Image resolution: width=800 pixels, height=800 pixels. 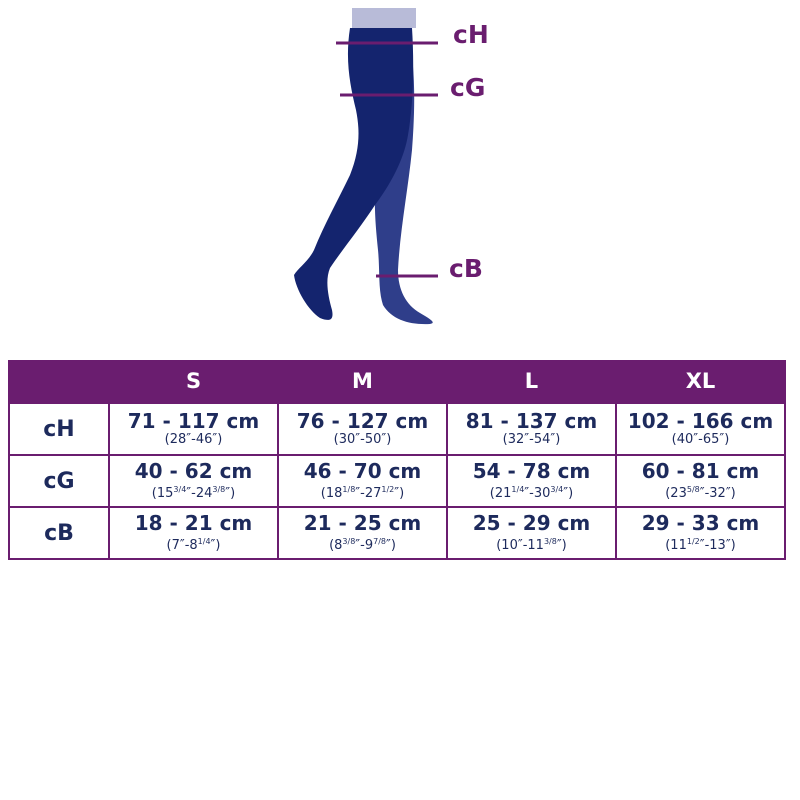 I want to click on header-corner, so click(x=59, y=381).